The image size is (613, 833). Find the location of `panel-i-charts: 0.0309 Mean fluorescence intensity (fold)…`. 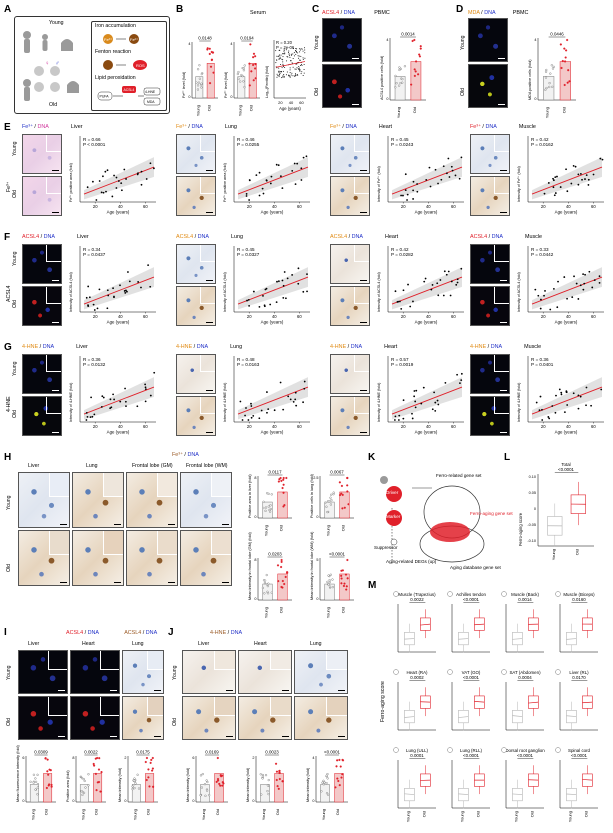

panel-i-charts: 0.0309 Mean fluorescence intensity (fold)… is located at coordinates (87, 782).